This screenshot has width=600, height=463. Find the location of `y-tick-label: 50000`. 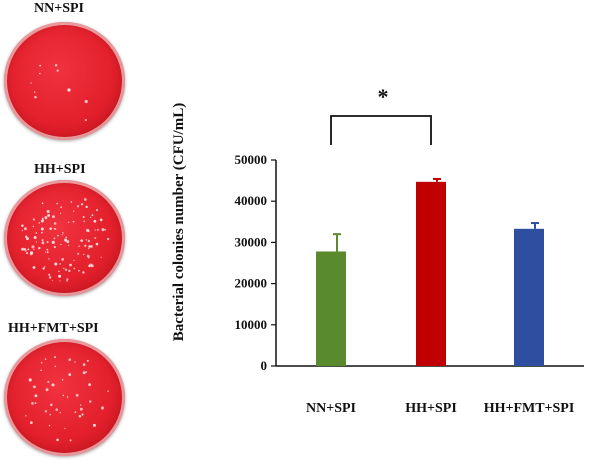

y-tick-label: 50000 is located at coordinates (251, 159).